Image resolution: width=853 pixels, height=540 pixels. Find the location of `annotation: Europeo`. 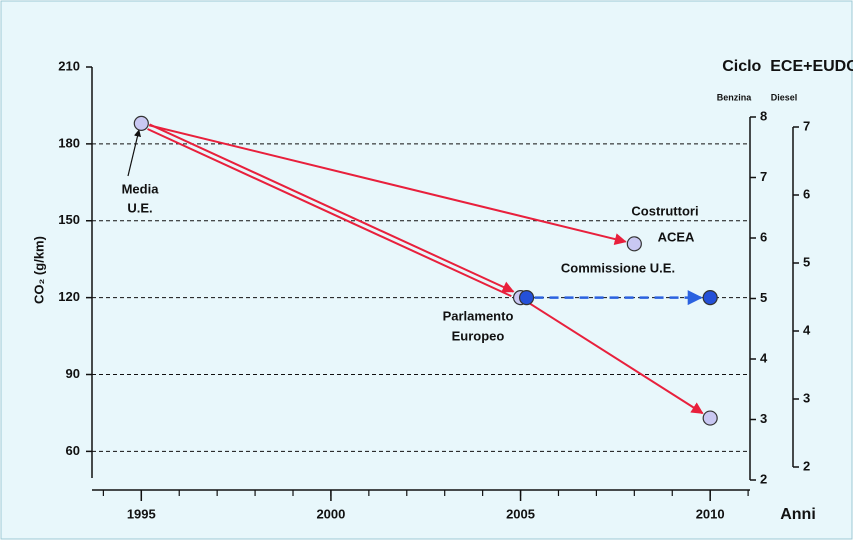

annotation: Europeo is located at coordinates (478, 335).